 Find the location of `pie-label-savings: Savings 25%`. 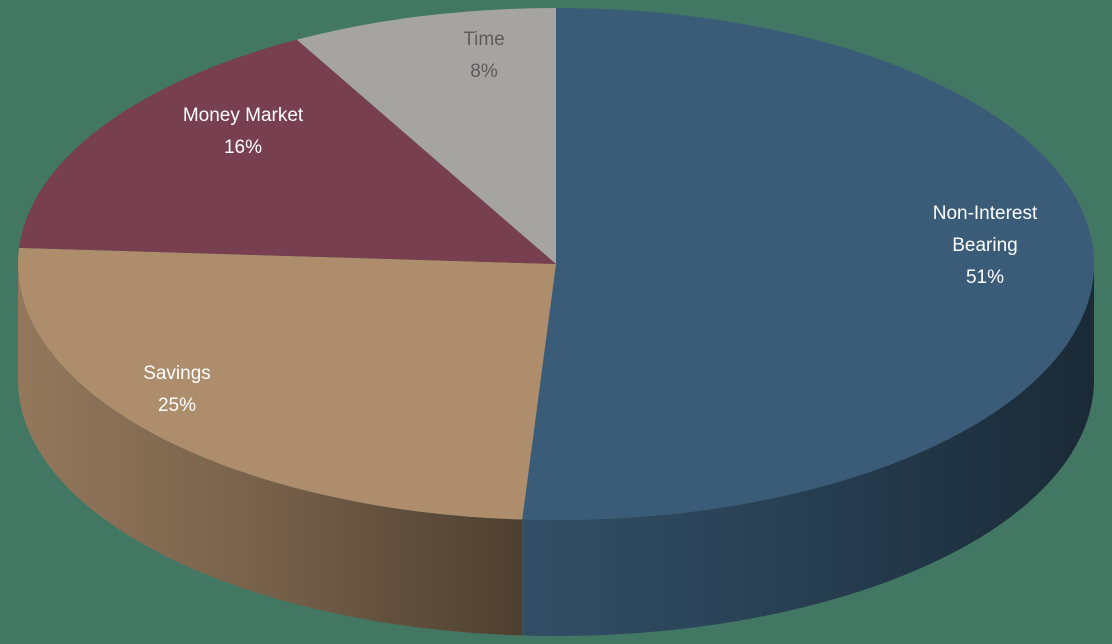

pie-label-savings: Savings 25% is located at coordinates (177, 389).